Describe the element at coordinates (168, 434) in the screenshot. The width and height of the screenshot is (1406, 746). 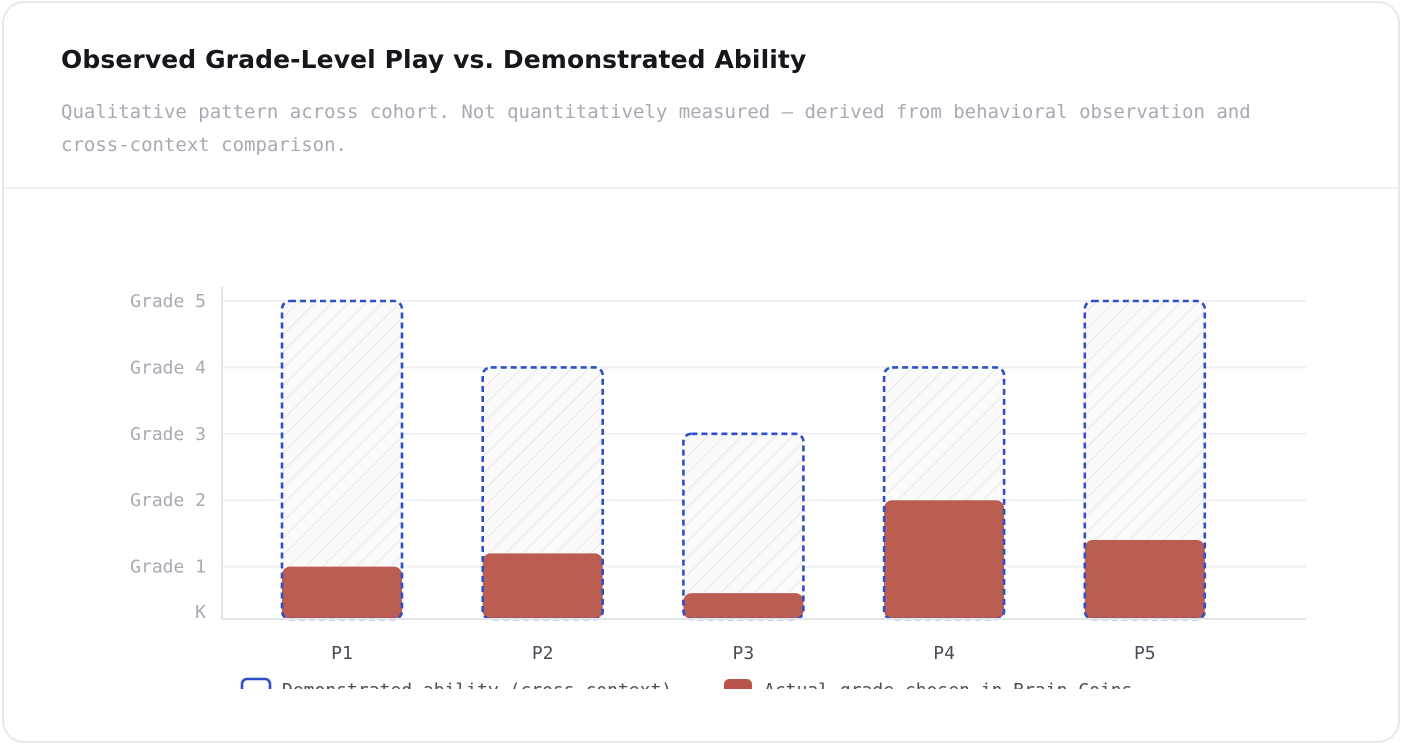
I see `y-tick-label: Grade 3` at that location.